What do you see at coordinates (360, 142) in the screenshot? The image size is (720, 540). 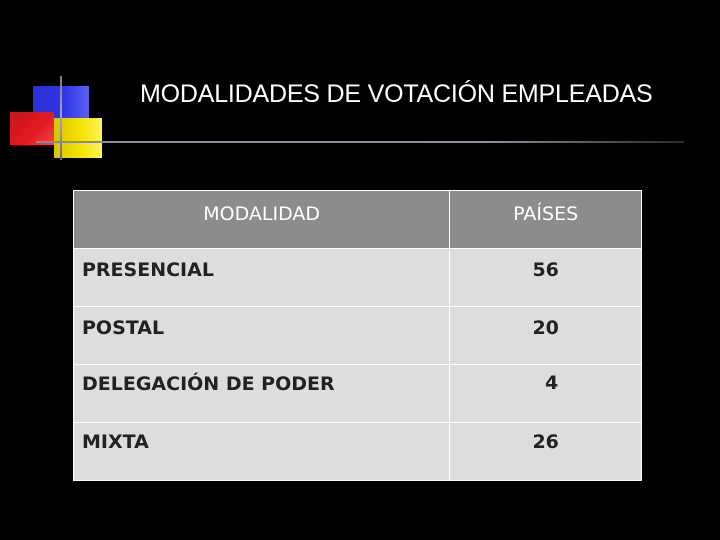 I see `horizontal-rule-decoration` at bounding box center [360, 142].